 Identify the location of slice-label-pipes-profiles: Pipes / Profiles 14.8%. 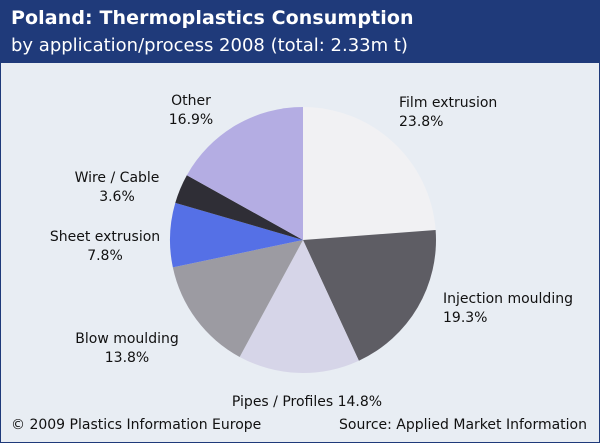
(307, 402).